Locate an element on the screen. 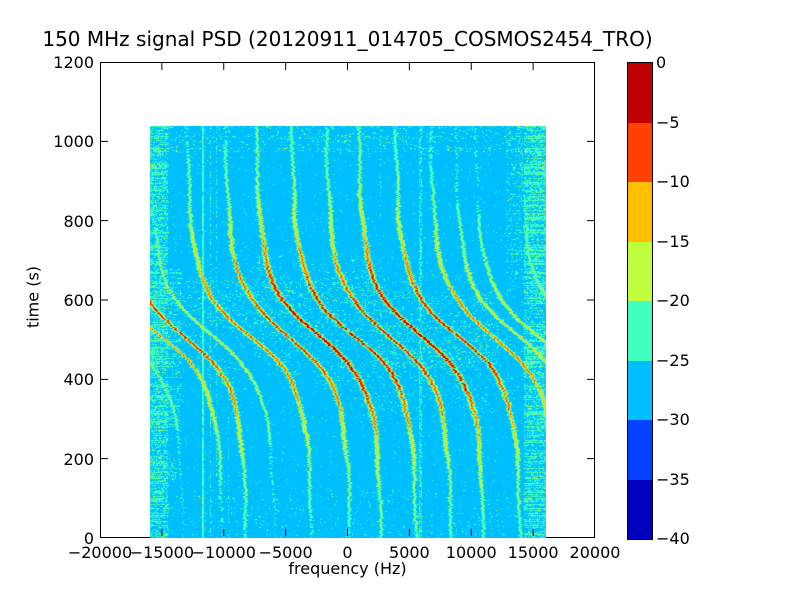 The height and width of the screenshot is (600, 800). y-tick-label: 1200 is located at coordinates (73, 62).